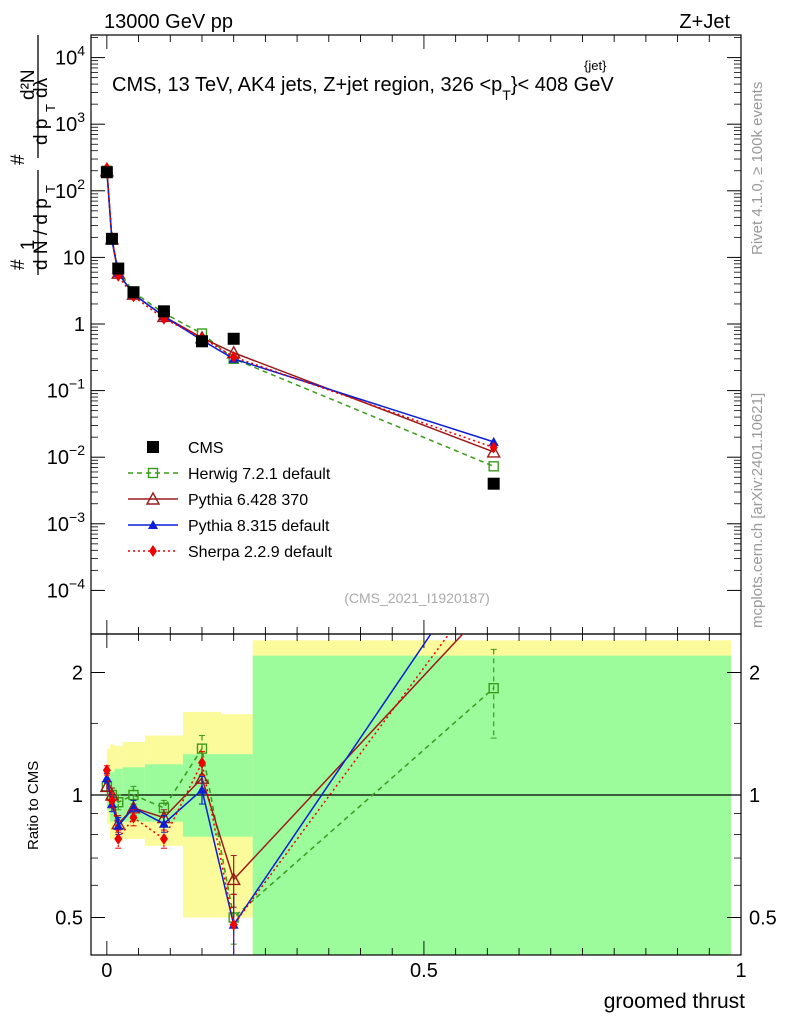 Image resolution: width=786 pixels, height=1024 pixels. Describe the element at coordinates (300, 305) in the screenshot. I see `series-pythia8` at that location.